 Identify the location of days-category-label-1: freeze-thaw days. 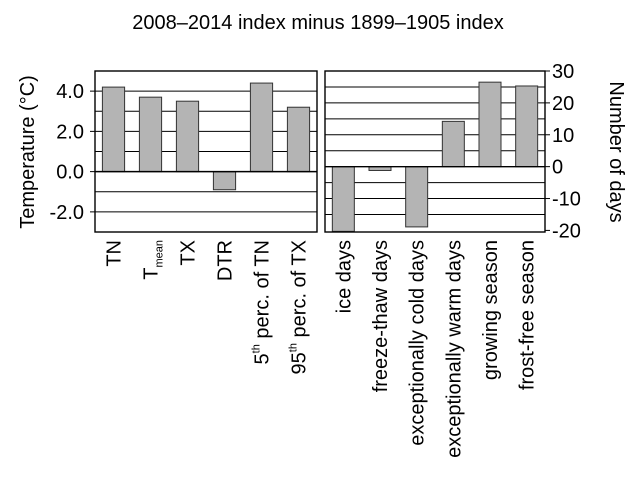
(381, 316).